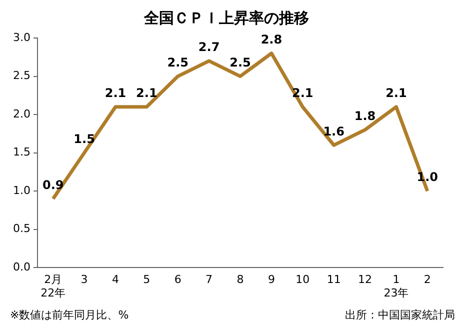 This screenshot has width=465, height=330. Describe the element at coordinates (303, 279) in the screenshot. I see `x-tick-label: 10` at that location.